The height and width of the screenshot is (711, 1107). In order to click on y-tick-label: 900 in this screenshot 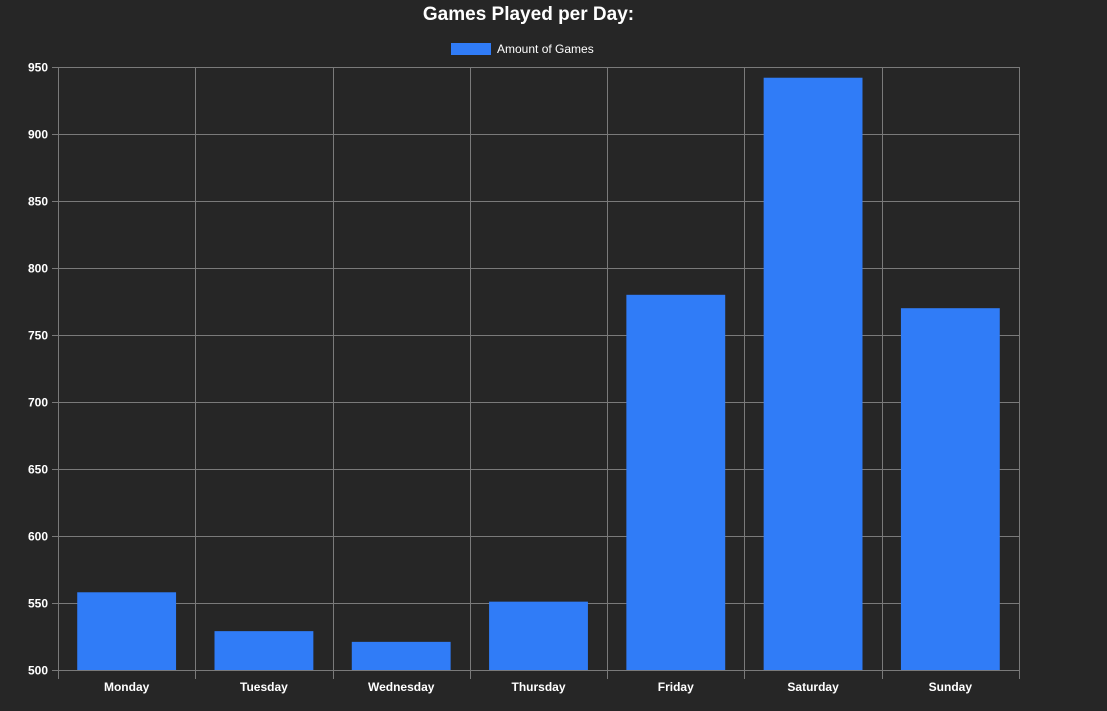, I will do `click(38, 135)`.